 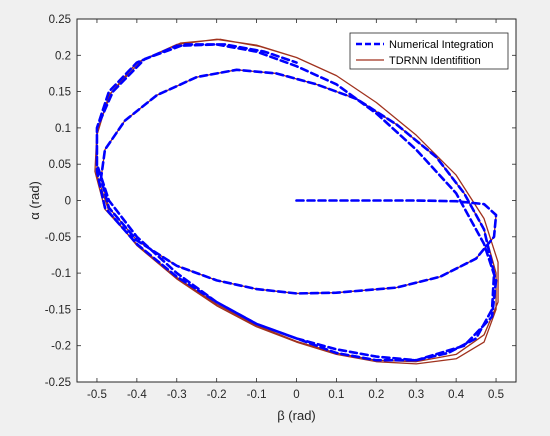 What do you see at coordinates (296, 395) in the screenshot?
I see `x-tick-label: 0` at bounding box center [296, 395].